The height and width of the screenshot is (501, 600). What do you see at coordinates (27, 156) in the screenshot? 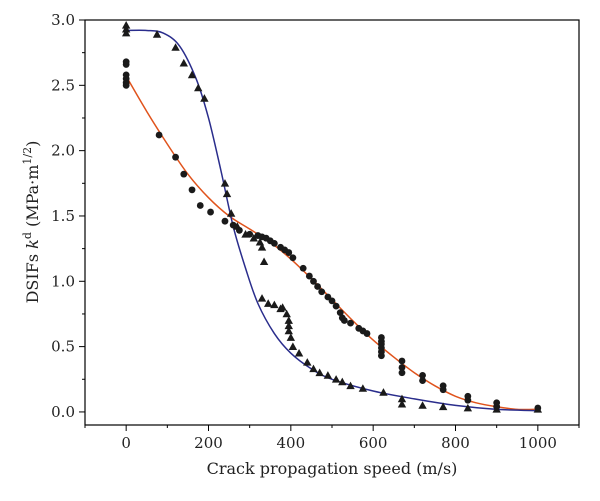
I see `y-axis-title-exp: 1/2` at bounding box center [27, 156].